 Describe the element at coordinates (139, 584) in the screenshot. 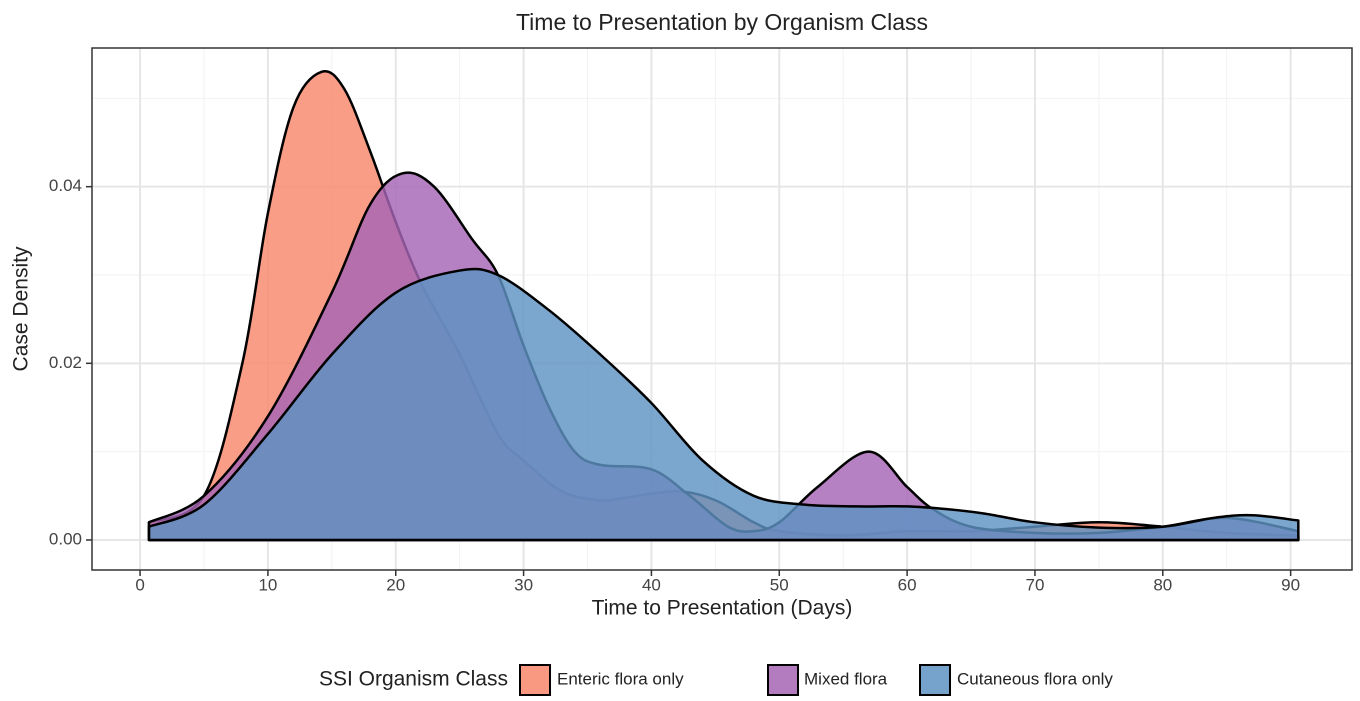

I see `x-tick-label: 0` at that location.